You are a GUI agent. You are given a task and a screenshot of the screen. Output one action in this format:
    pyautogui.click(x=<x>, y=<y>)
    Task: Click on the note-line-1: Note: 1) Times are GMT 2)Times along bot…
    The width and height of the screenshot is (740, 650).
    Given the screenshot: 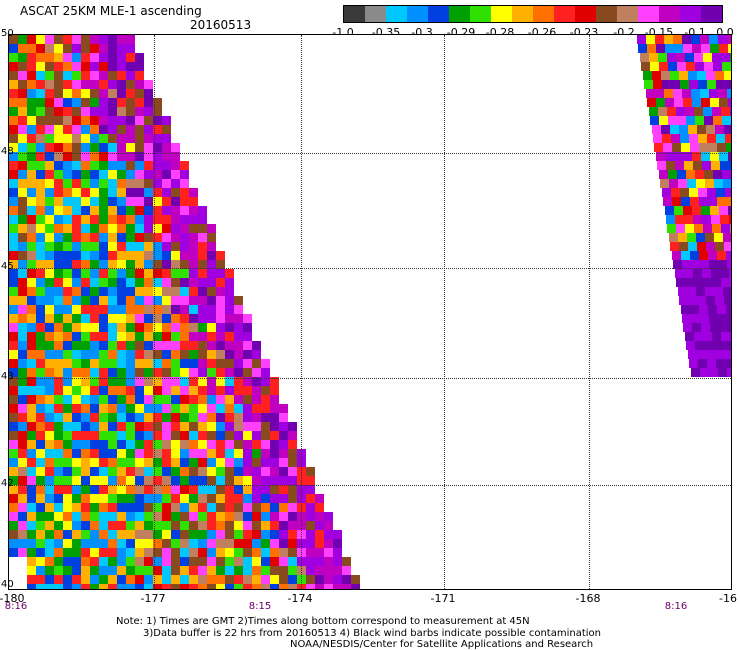 What is the action you would take?
    pyautogui.click(x=323, y=621)
    